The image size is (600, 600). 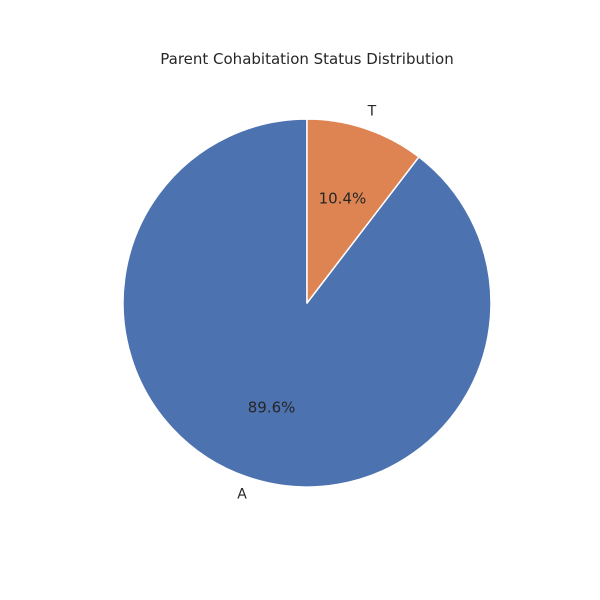 What do you see at coordinates (343, 198) in the screenshot?
I see `pct-label-t: 10.4%` at bounding box center [343, 198].